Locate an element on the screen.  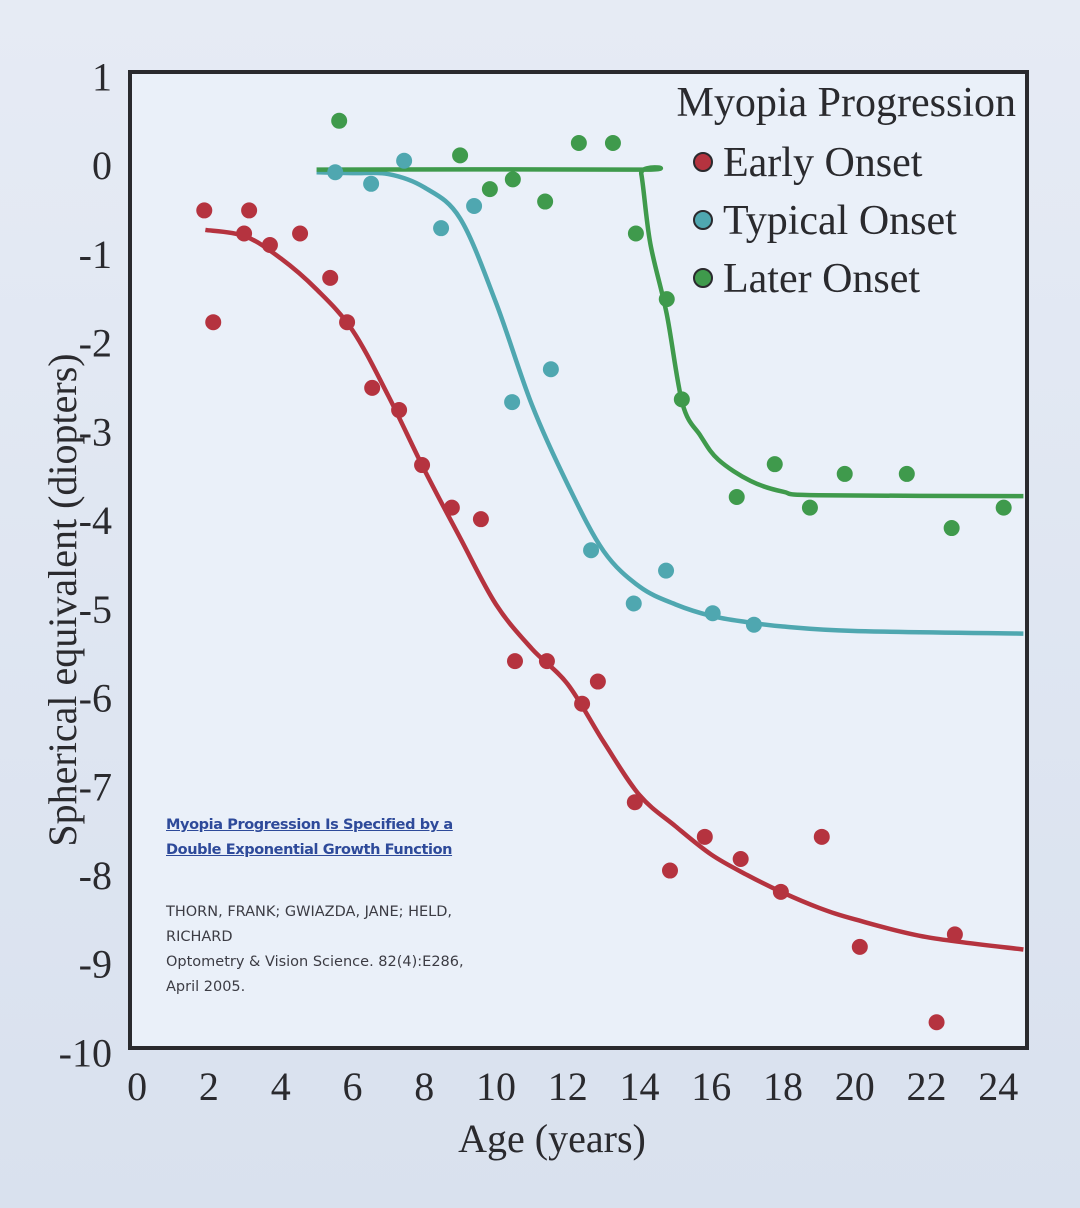
x-tick-label: 12 is located at coordinates (568, 1086).